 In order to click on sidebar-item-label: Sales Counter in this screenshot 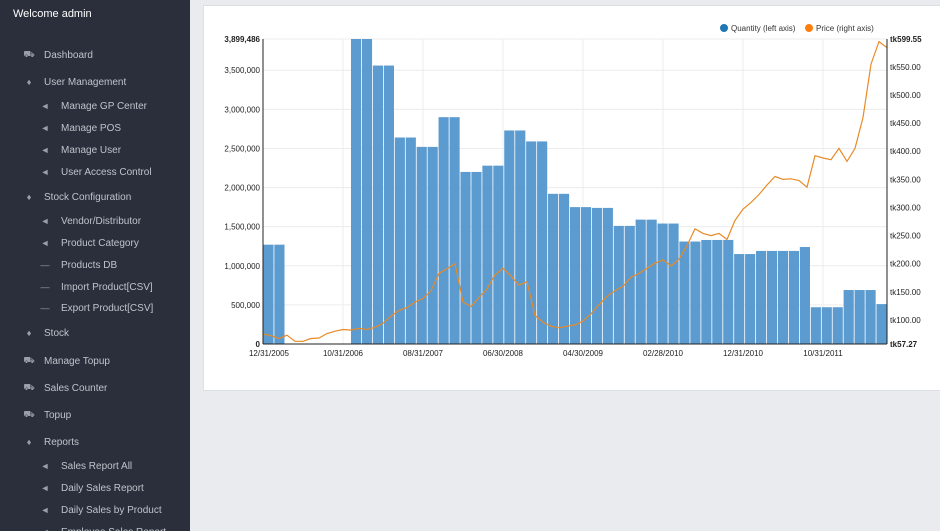, I will do `click(76, 388)`.